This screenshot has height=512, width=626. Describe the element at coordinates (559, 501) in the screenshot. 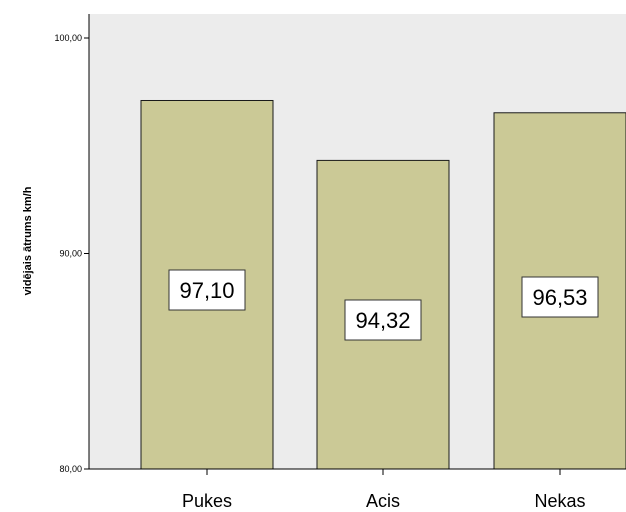

I see `x-category-label: Nekas` at that location.